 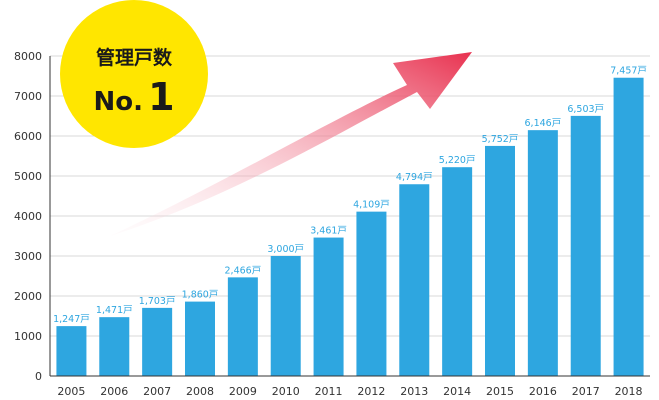 I want to click on badge-rank: No. 1, so click(x=133, y=97).